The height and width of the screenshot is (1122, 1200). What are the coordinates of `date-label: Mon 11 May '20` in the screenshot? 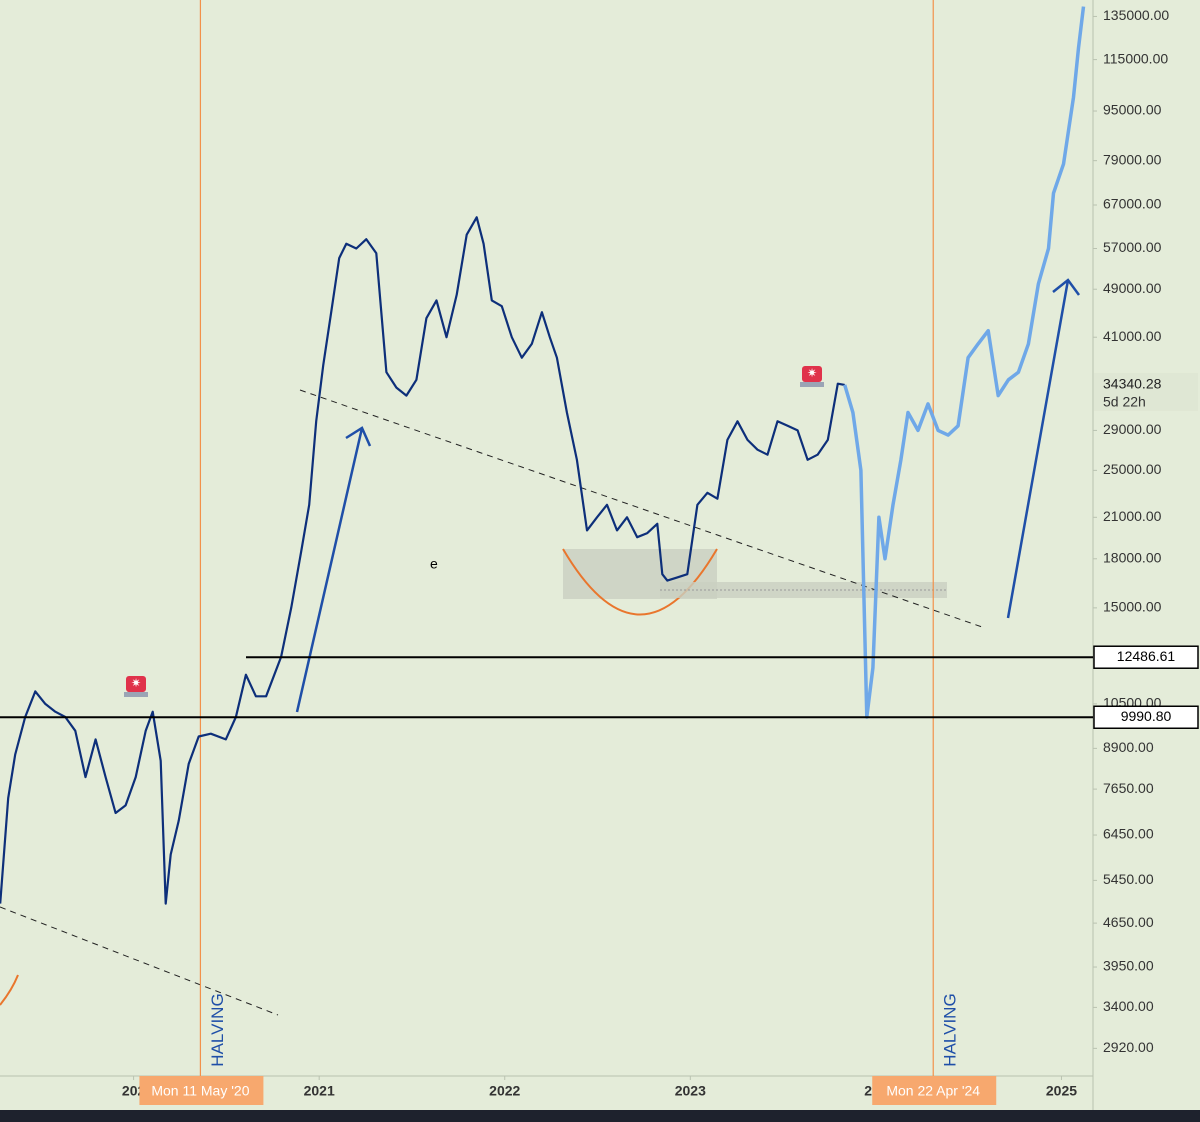 It's located at (200, 1091).